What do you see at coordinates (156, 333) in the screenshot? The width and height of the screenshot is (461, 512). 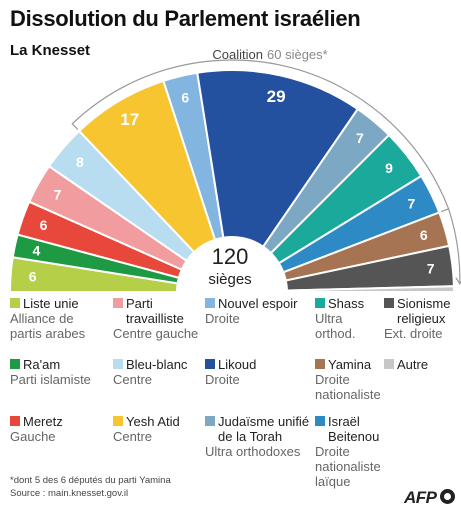 I see `legend-description: Centre gauche` at bounding box center [156, 333].